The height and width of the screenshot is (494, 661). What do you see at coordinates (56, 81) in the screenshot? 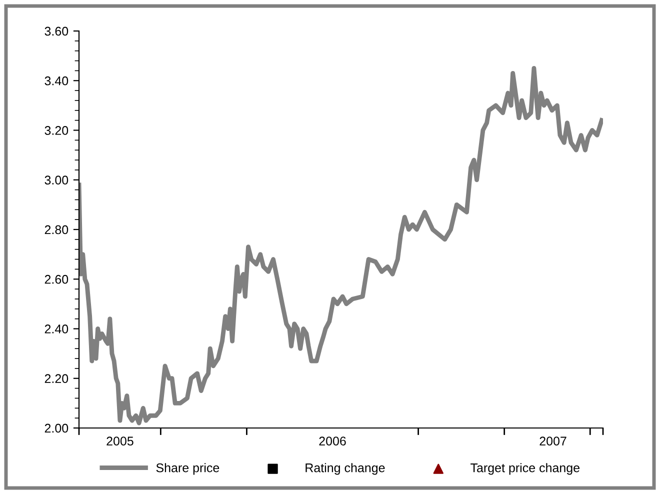
I see `y-tick-label: 3.40` at bounding box center [56, 81].